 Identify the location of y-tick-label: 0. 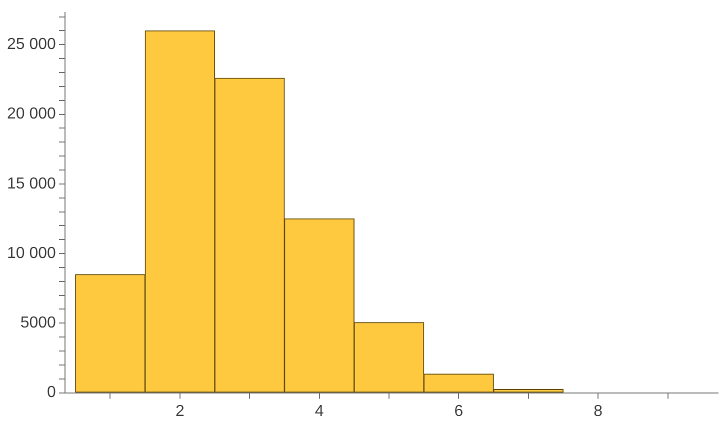
(51, 393).